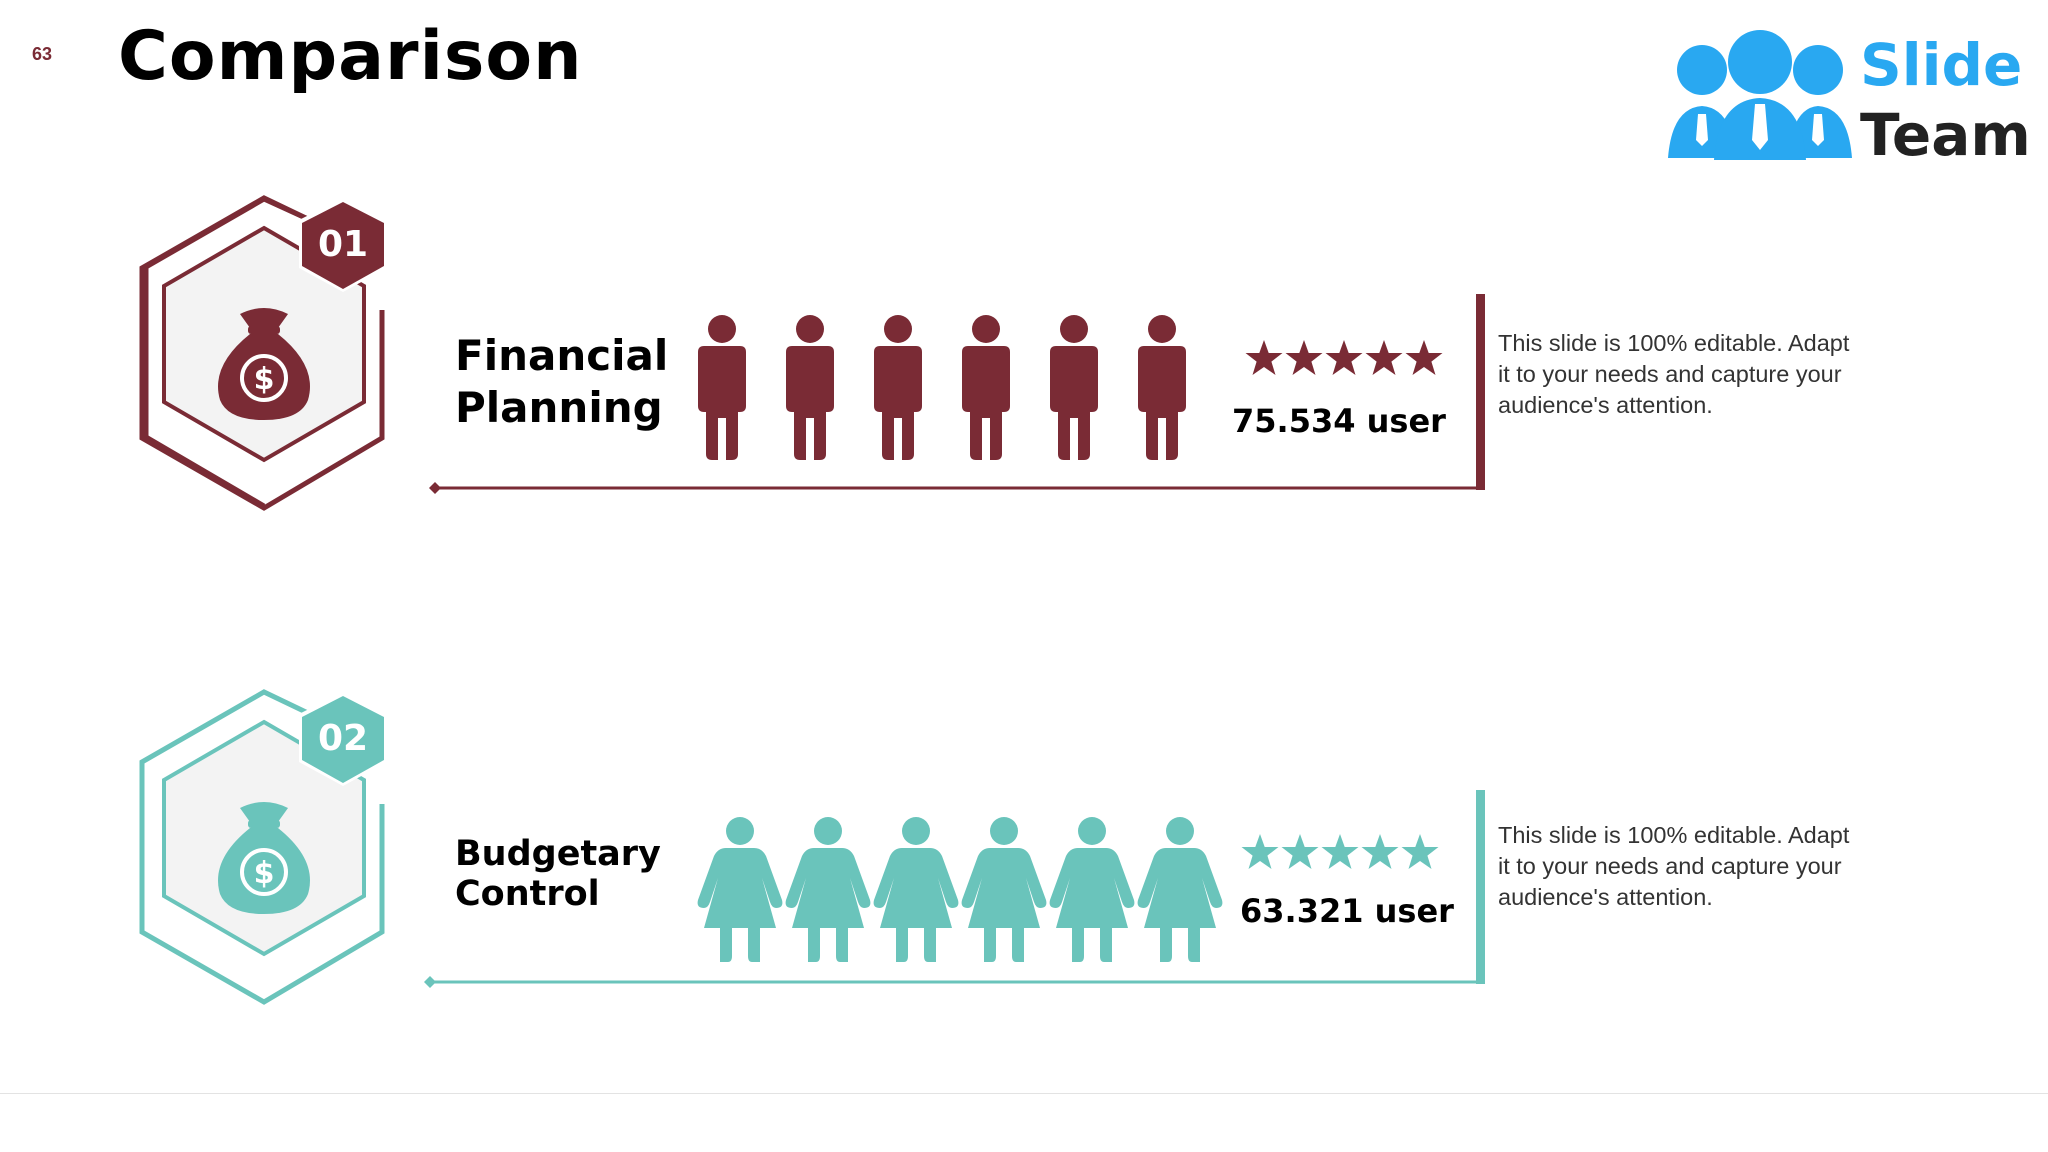 This screenshot has height=1152, width=2048. I want to click on badge-number: 02, so click(343, 738).